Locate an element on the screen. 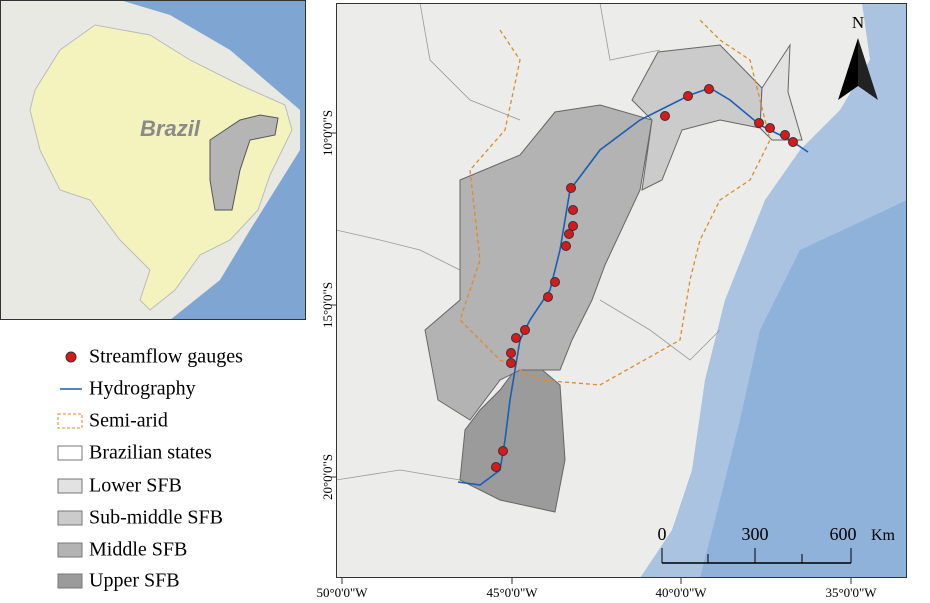  inset-basin is located at coordinates (244, 162).